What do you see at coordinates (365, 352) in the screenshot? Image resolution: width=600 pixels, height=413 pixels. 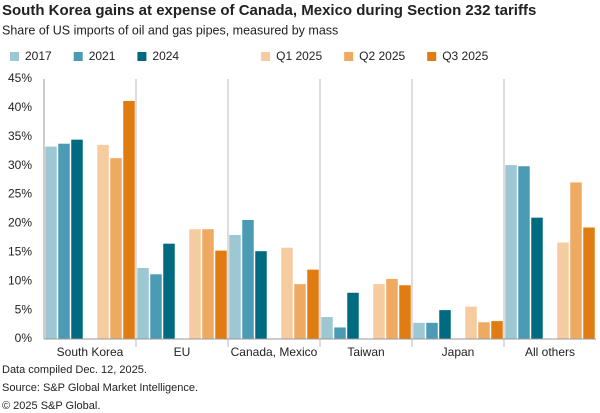 I see `x-tick-label: Taiwan` at bounding box center [365, 352].